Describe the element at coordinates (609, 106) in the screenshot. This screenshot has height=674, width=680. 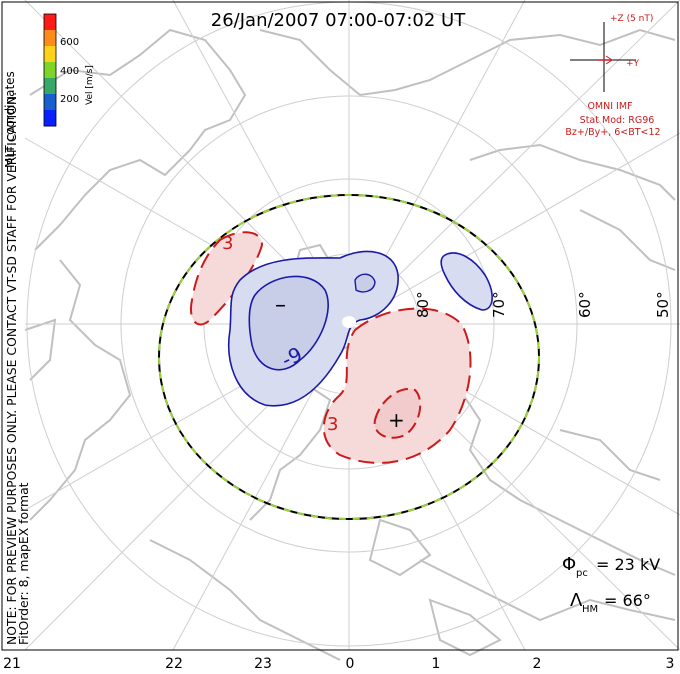
I see `imf-source: OMNI IMF` at that location.